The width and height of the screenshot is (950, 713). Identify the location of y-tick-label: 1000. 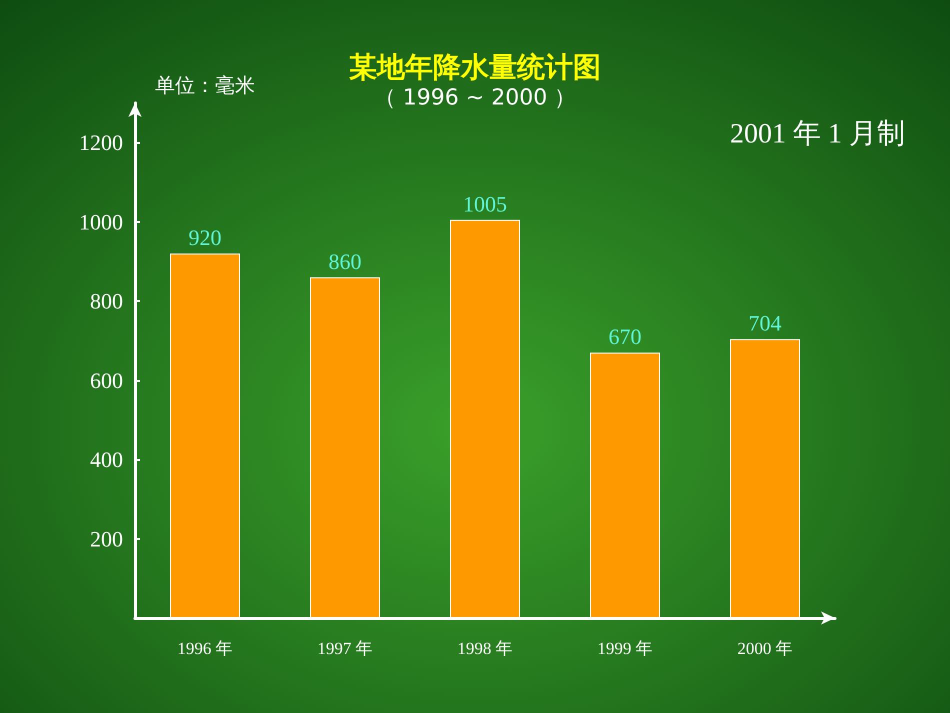
(101, 221).